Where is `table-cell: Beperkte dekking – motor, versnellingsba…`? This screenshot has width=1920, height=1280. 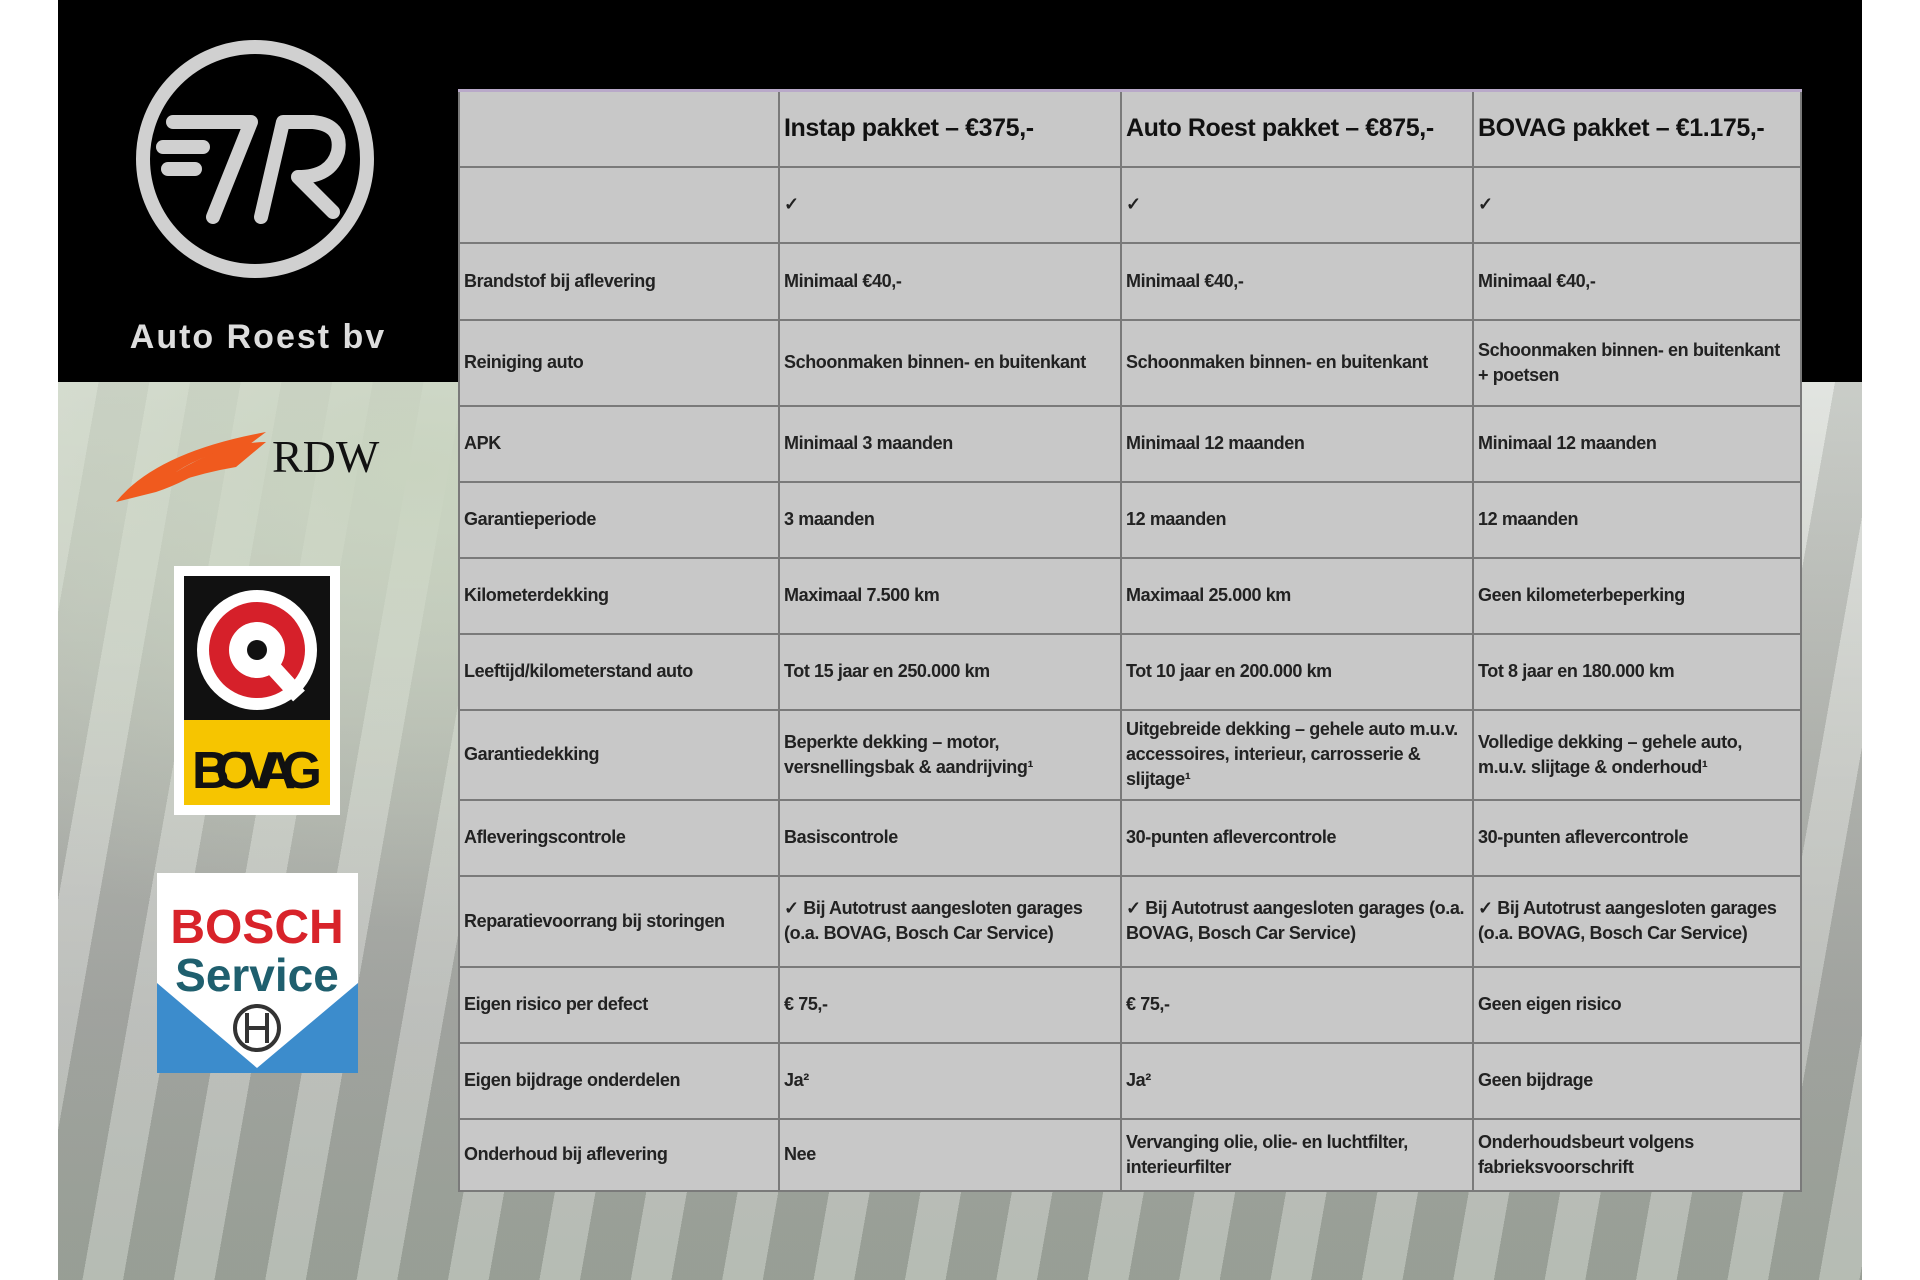 table-cell: Beperkte dekking – motor, versnellingsba… is located at coordinates (950, 754).